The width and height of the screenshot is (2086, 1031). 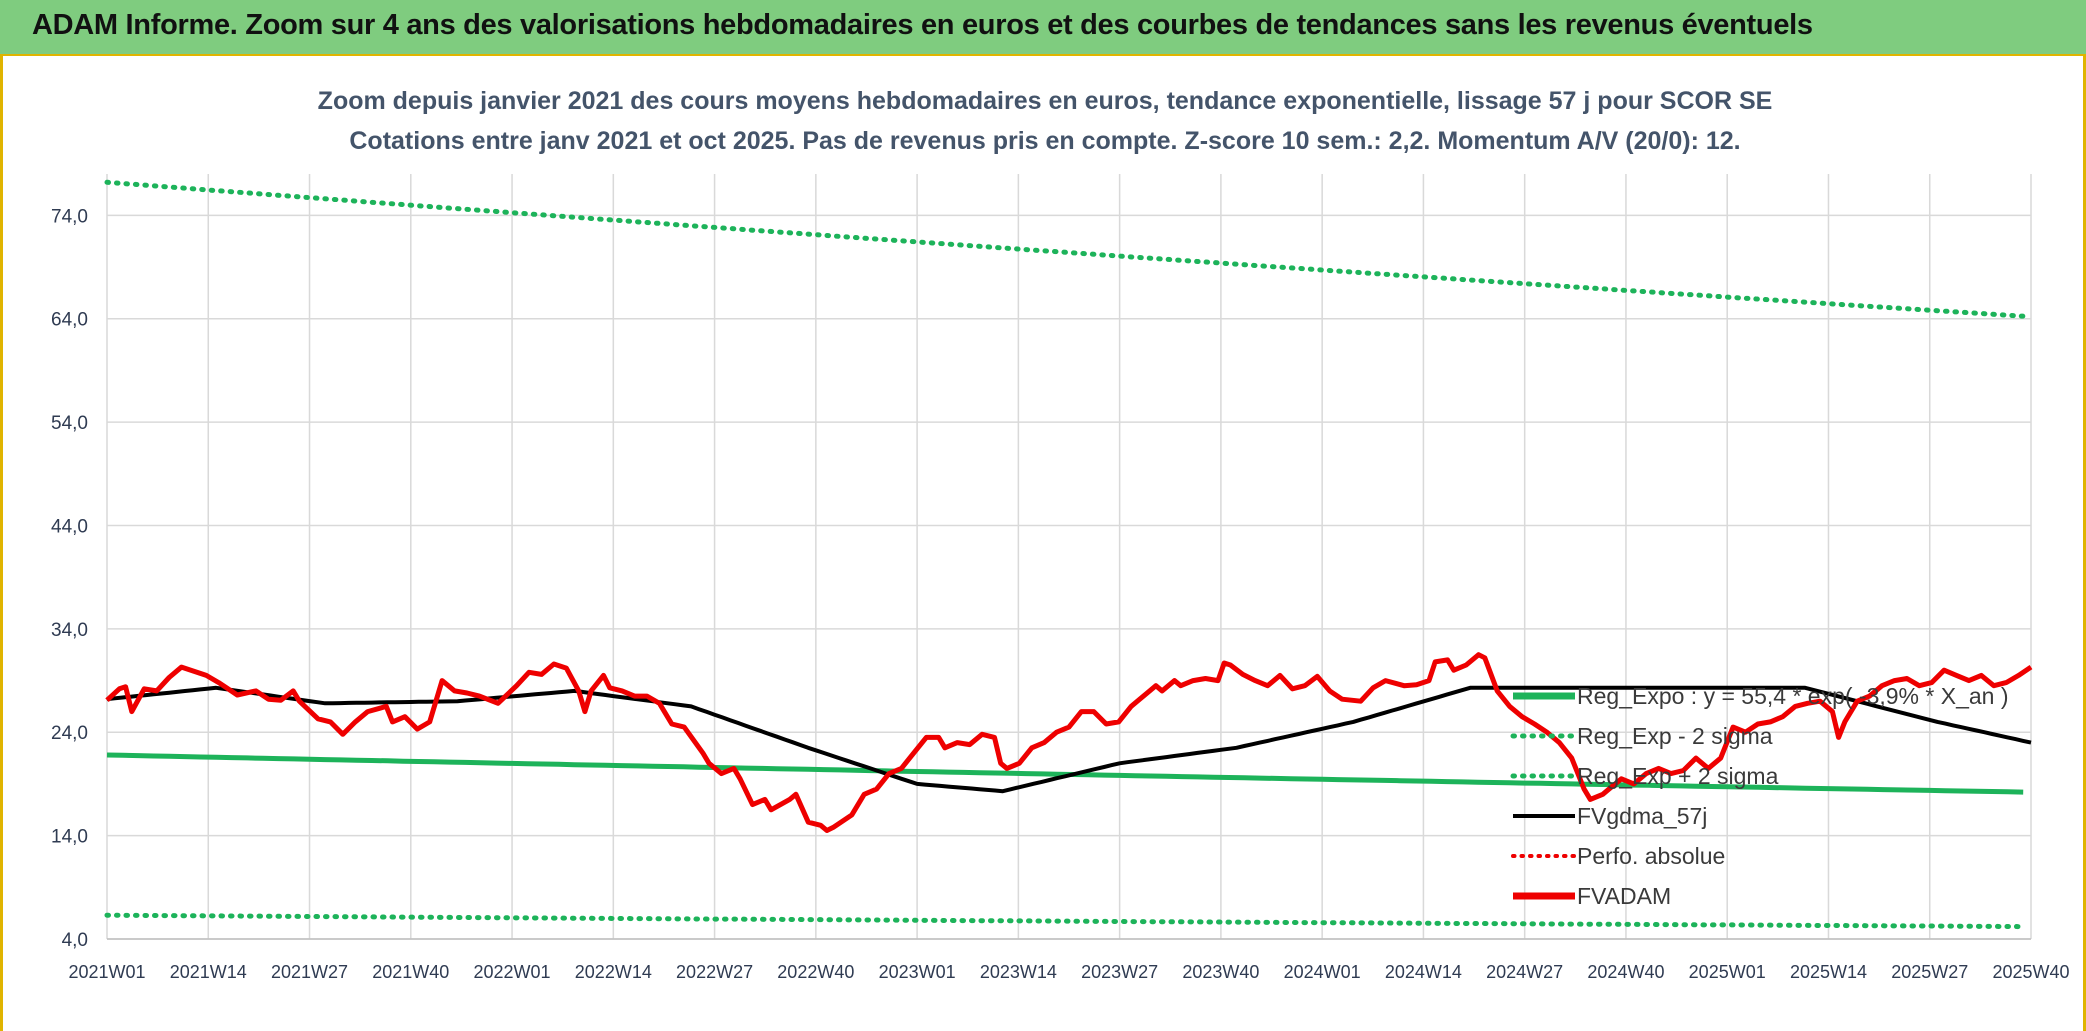 What do you see at coordinates (69, 526) in the screenshot?
I see `y-tick-label: 44,0` at bounding box center [69, 526].